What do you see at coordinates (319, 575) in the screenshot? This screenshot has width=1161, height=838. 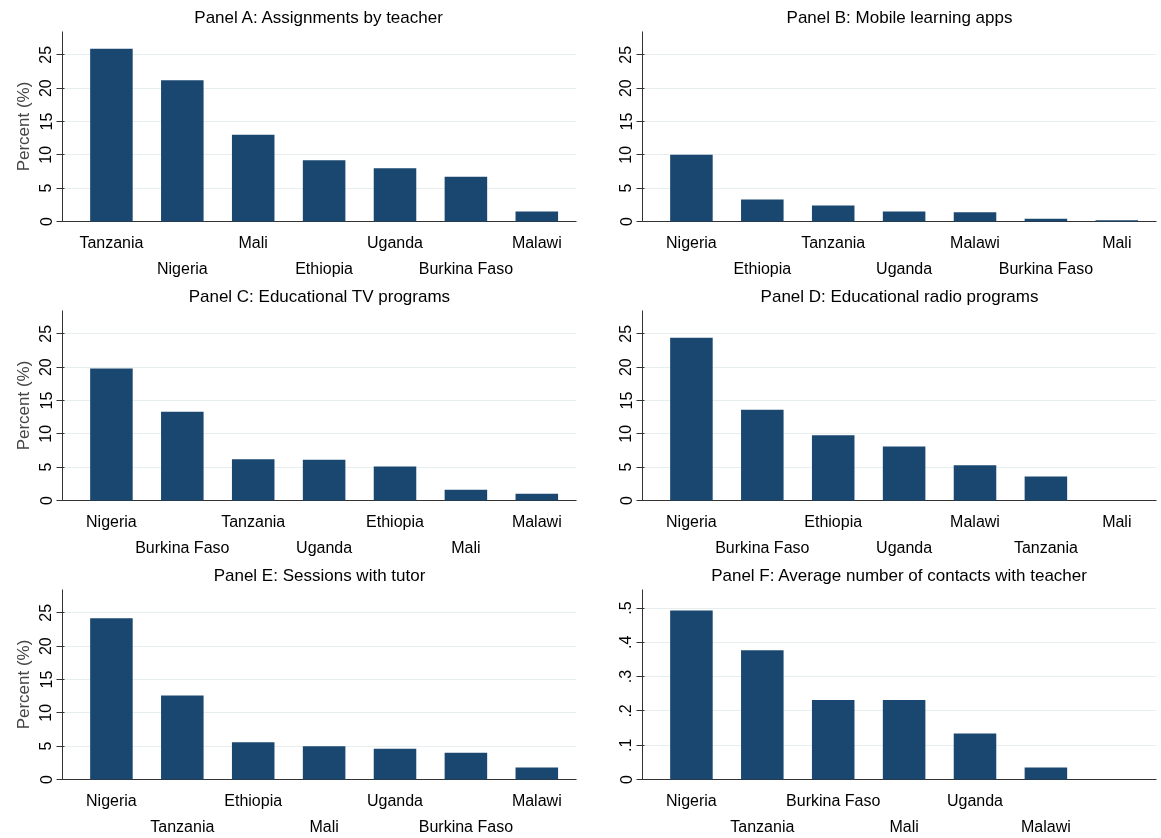 I see `chart-title: Panel E: Sessions with tutor` at bounding box center [319, 575].